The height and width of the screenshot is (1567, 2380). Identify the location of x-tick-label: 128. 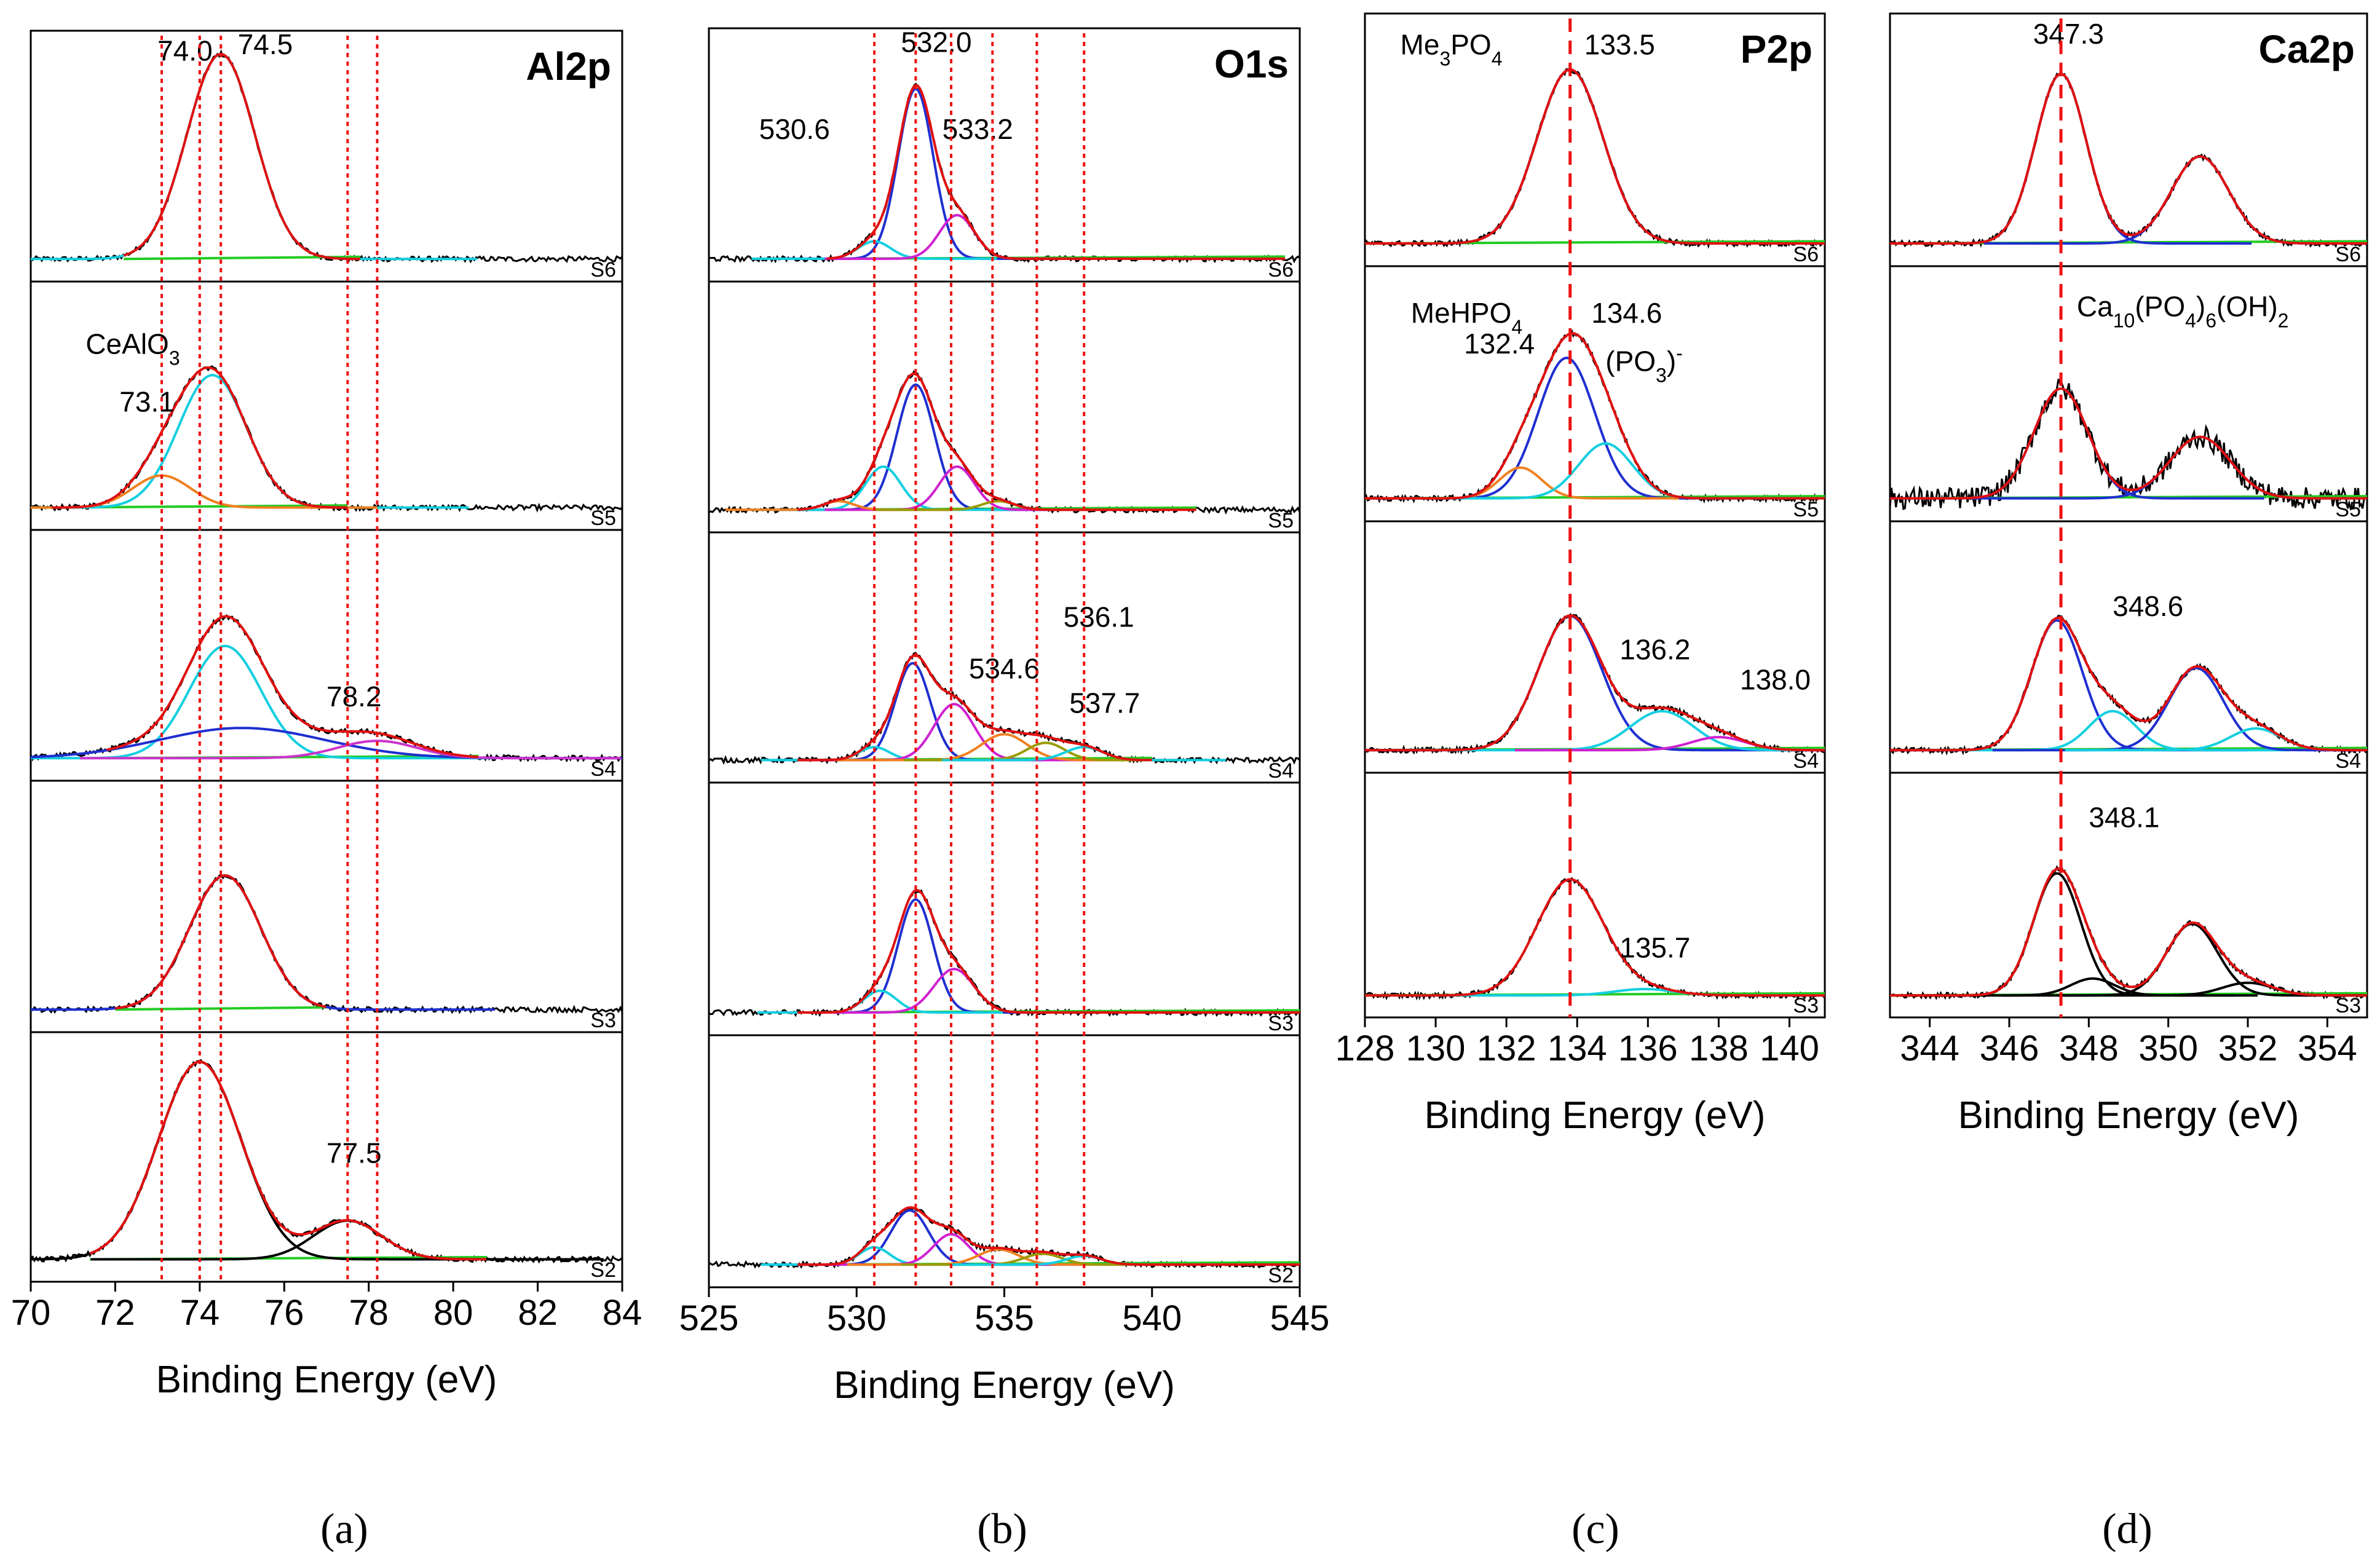
(1365, 1048).